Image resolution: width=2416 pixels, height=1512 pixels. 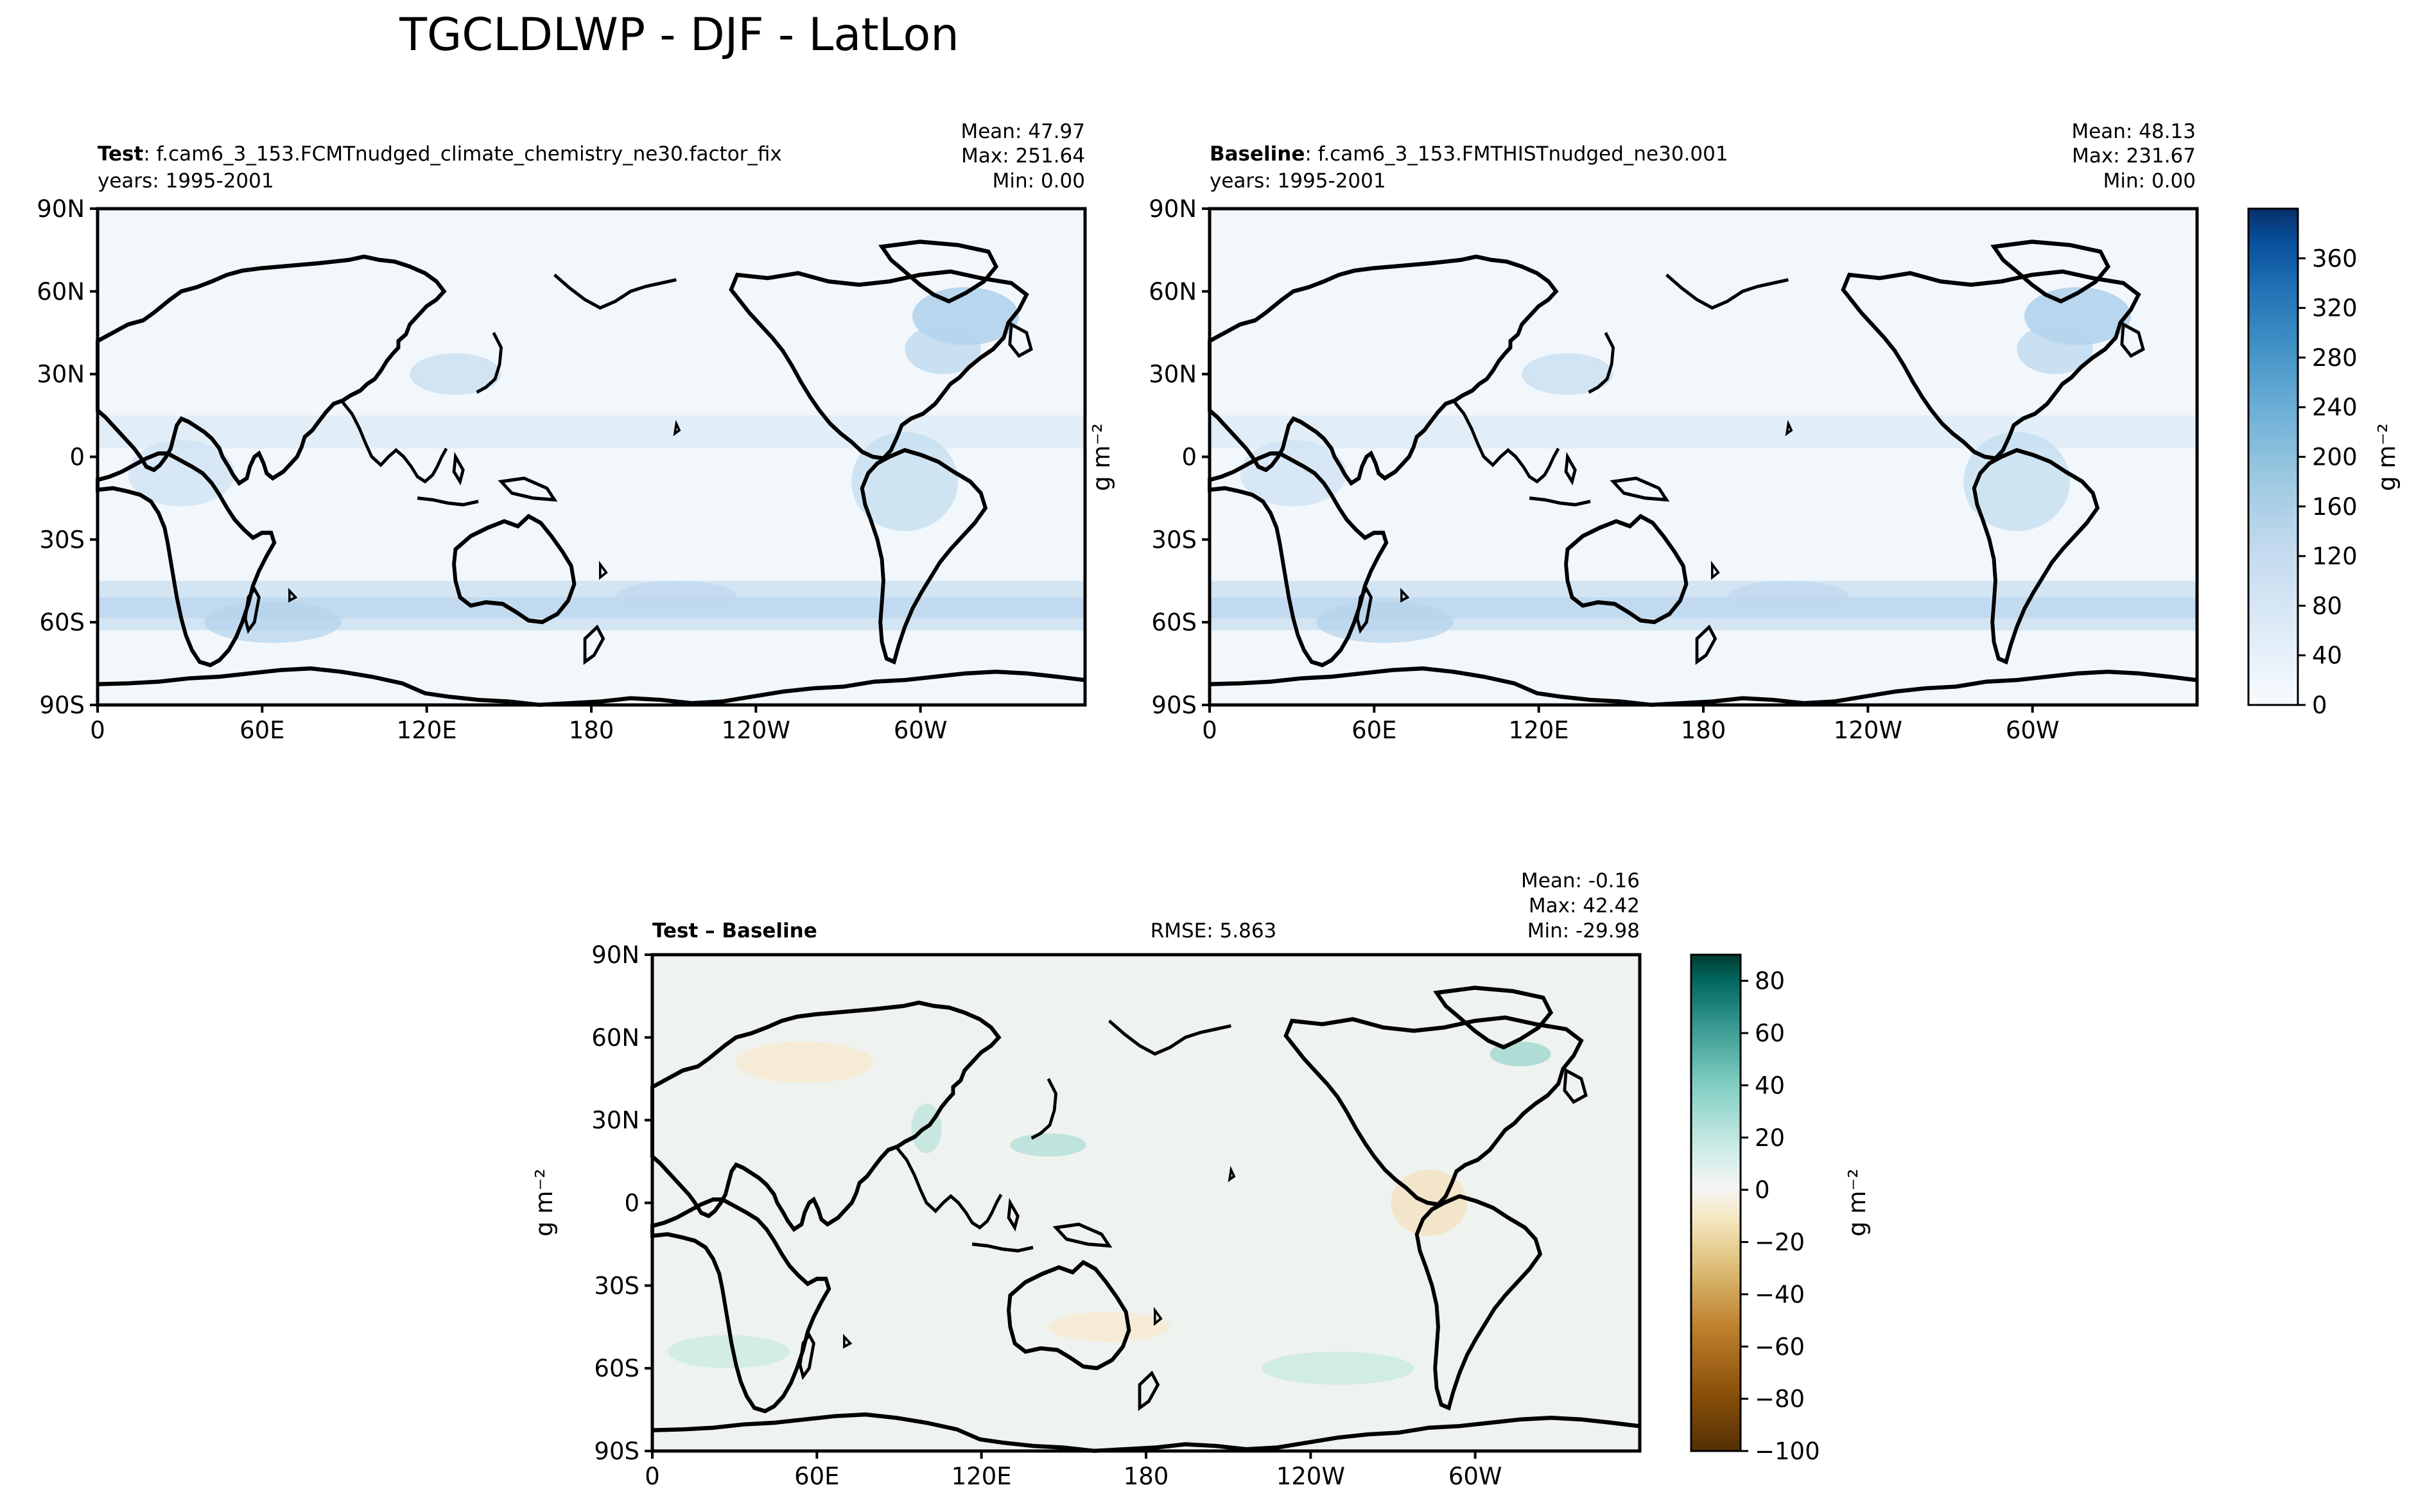 What do you see at coordinates (1583, 931) in the screenshot?
I see `diff-min: Min: -29.98` at bounding box center [1583, 931].